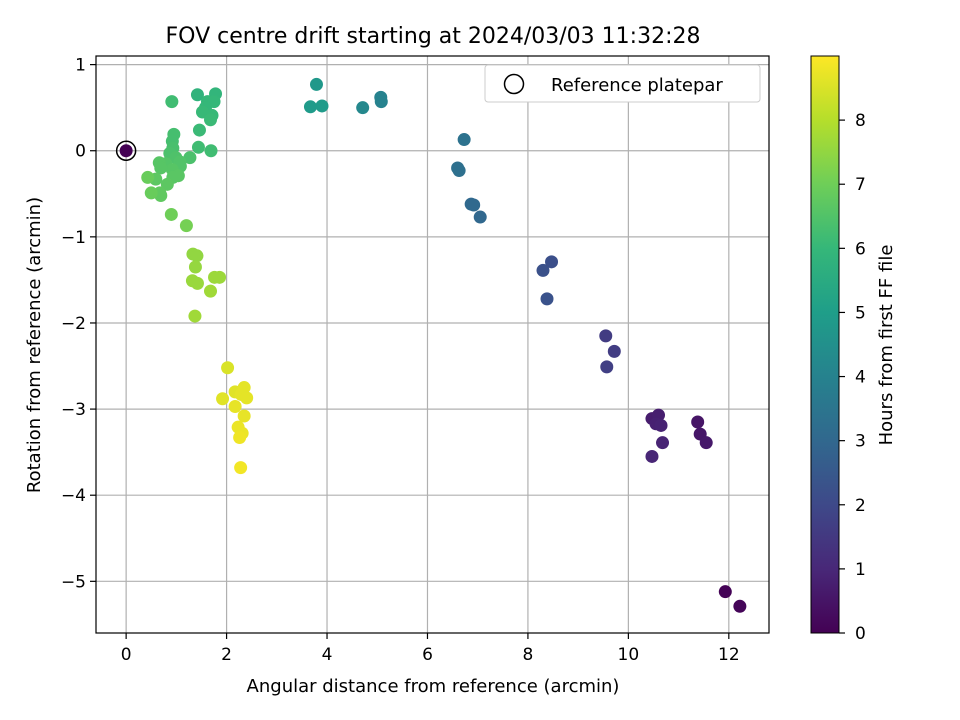 This screenshot has height=720, width=960. I want to click on colorbar-tick-label: 3, so click(860, 442).